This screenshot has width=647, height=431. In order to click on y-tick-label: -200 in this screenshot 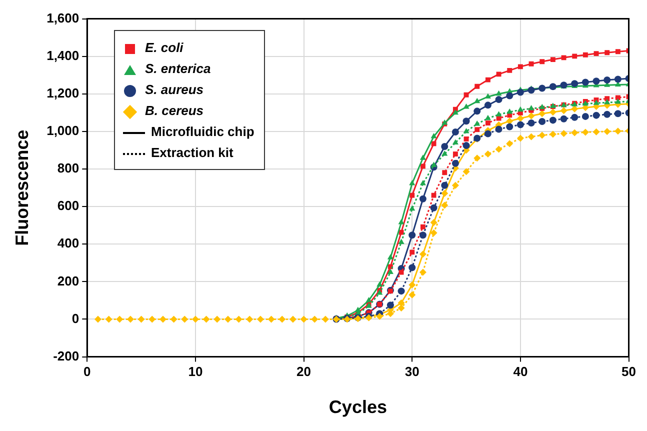, I will do `click(66, 356)`.